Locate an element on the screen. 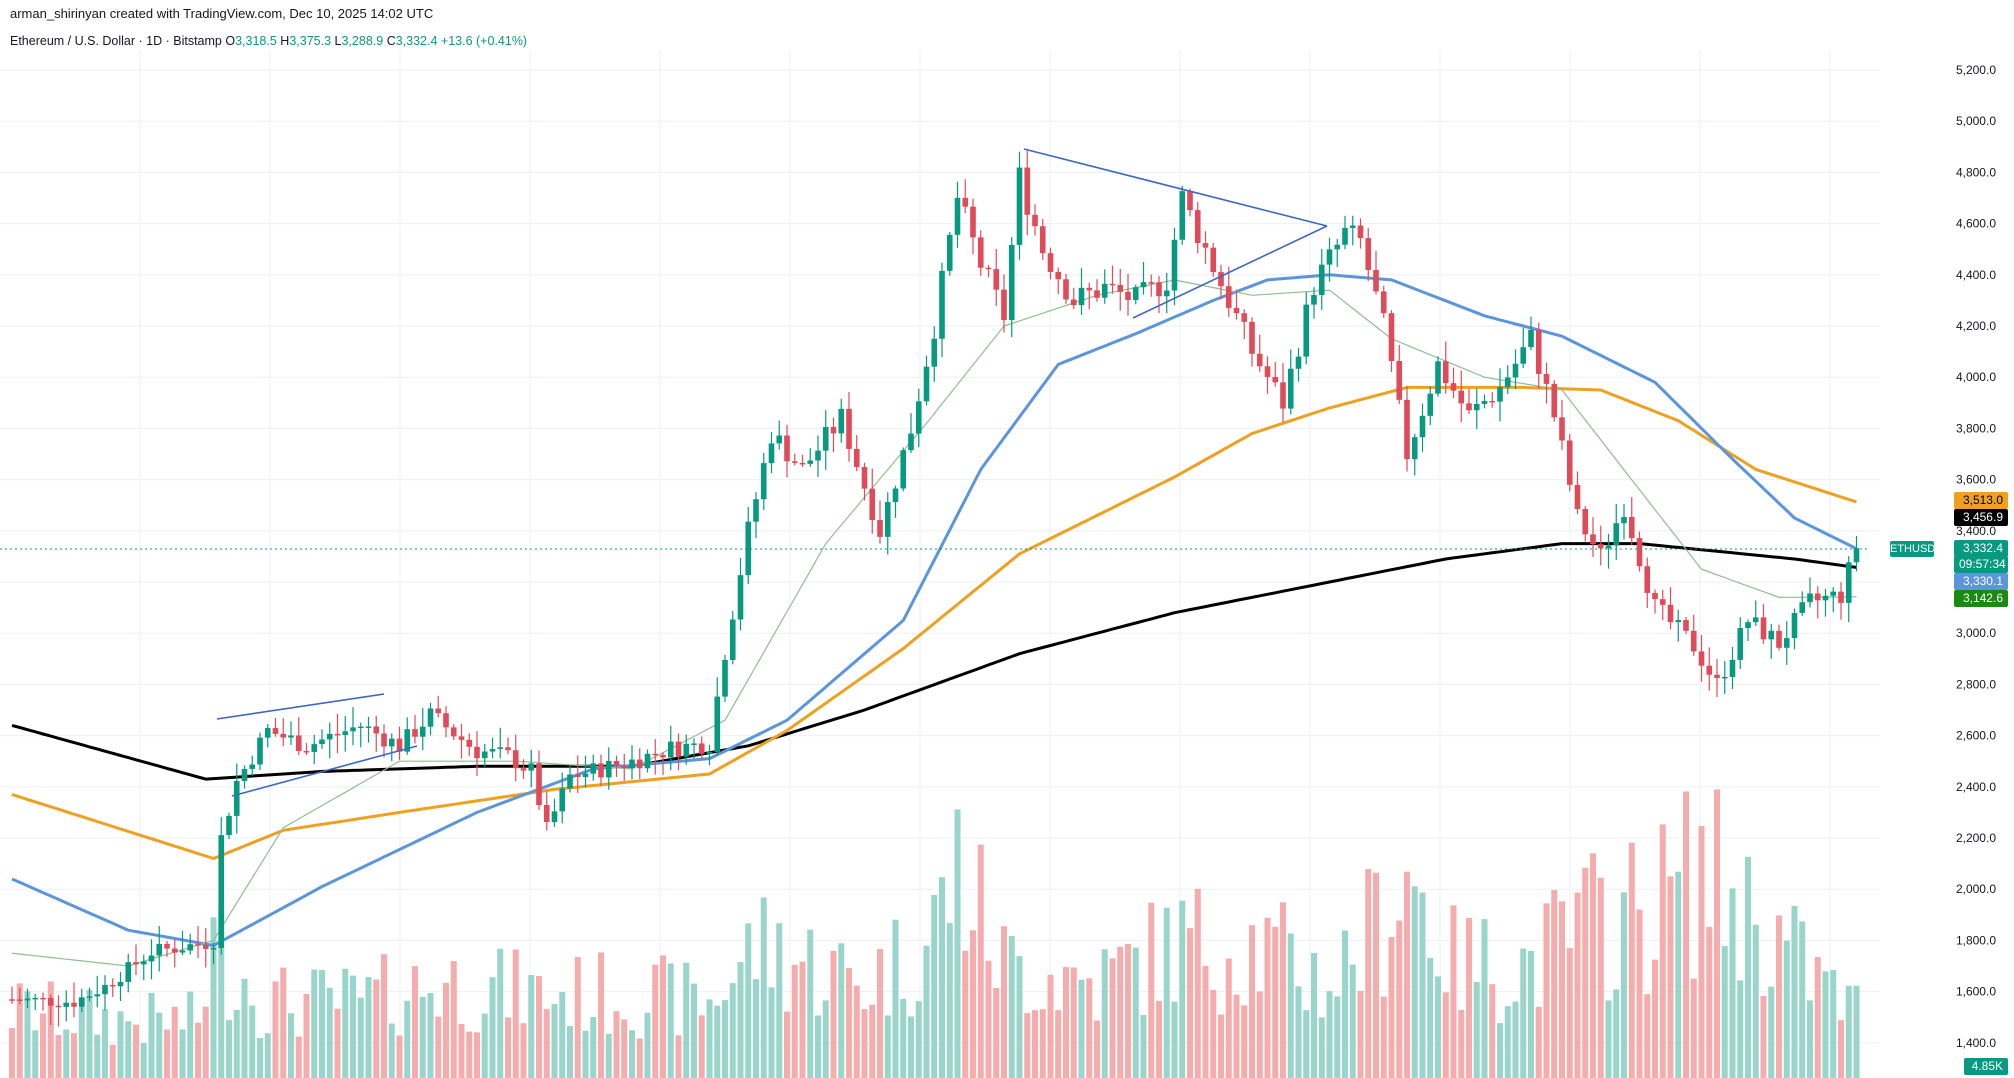  channel-upper-line is located at coordinates (300, 706).